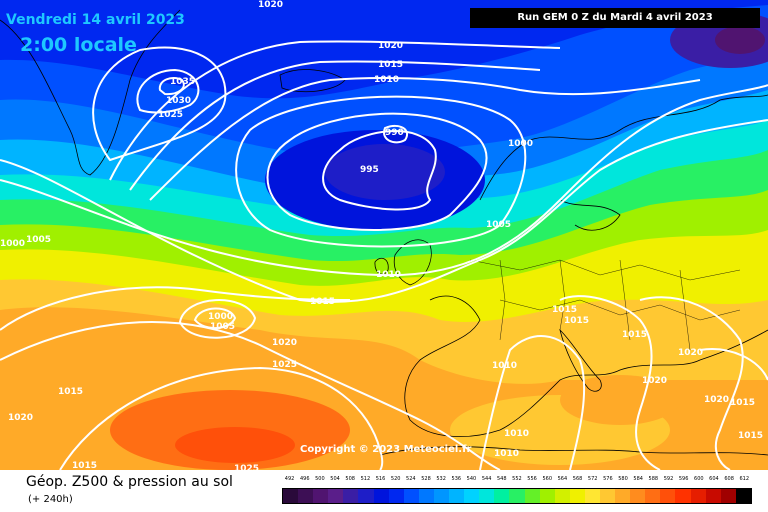  I want to click on greenland-coast, so click(90, 92).